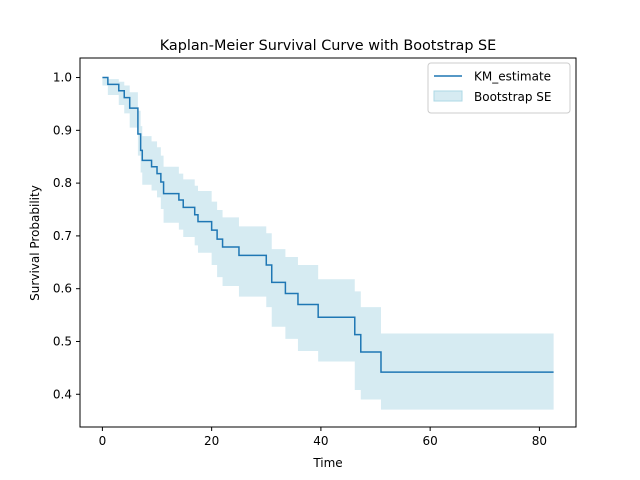 This screenshot has height=480, width=640. What do you see at coordinates (62, 183) in the screenshot?
I see `y-tick-label: 0.8` at bounding box center [62, 183].